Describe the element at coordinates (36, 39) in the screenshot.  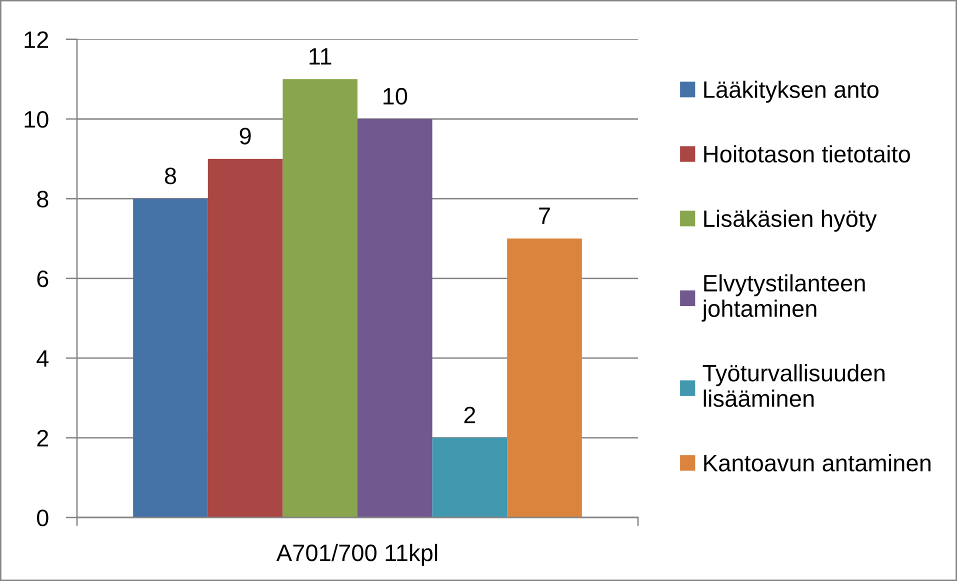
I see `y-tick-label: 12` at that location.